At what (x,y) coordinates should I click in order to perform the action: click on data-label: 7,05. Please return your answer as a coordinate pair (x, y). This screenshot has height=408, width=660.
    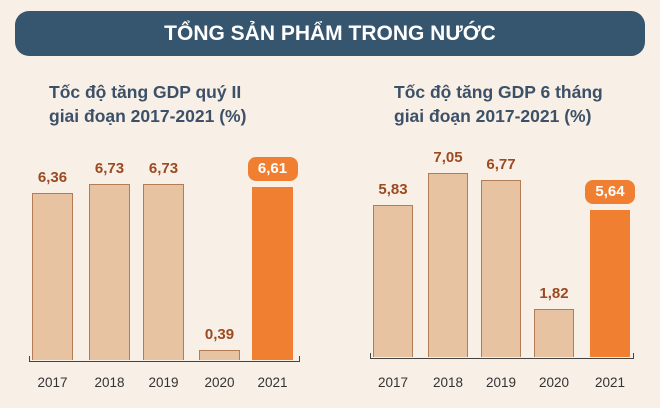
    Looking at the image, I should click on (448, 157).